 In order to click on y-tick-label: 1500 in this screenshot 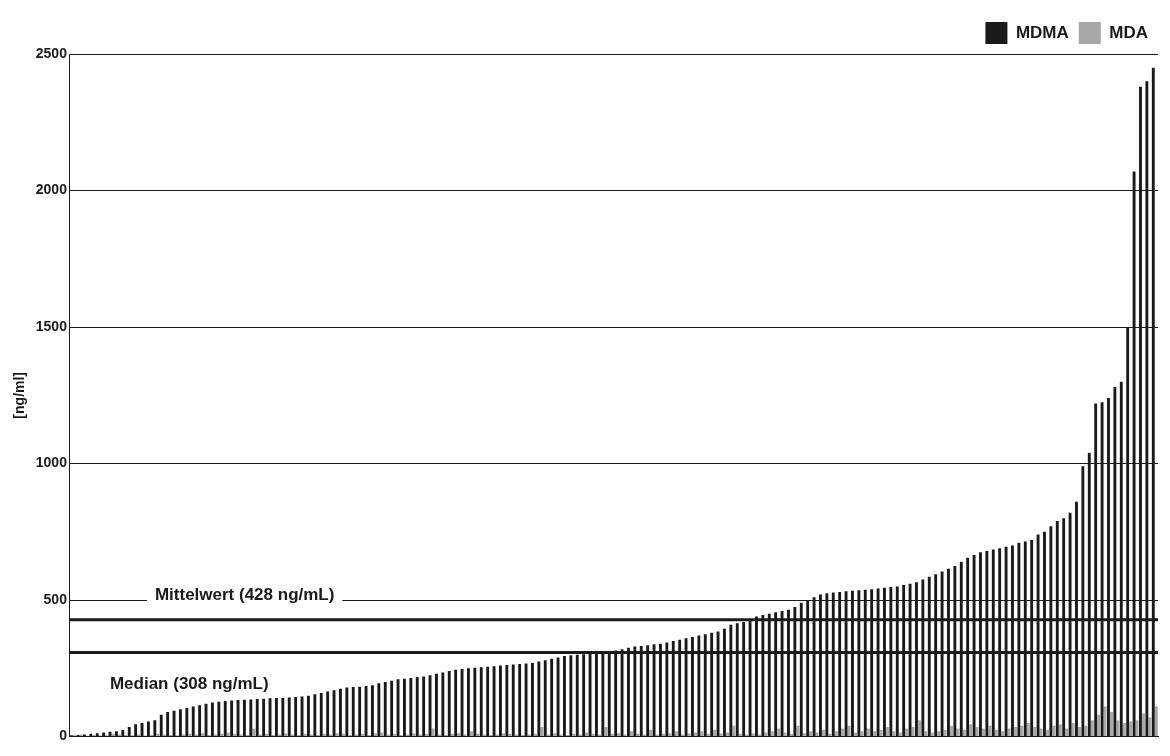, I will do `click(51, 325)`.